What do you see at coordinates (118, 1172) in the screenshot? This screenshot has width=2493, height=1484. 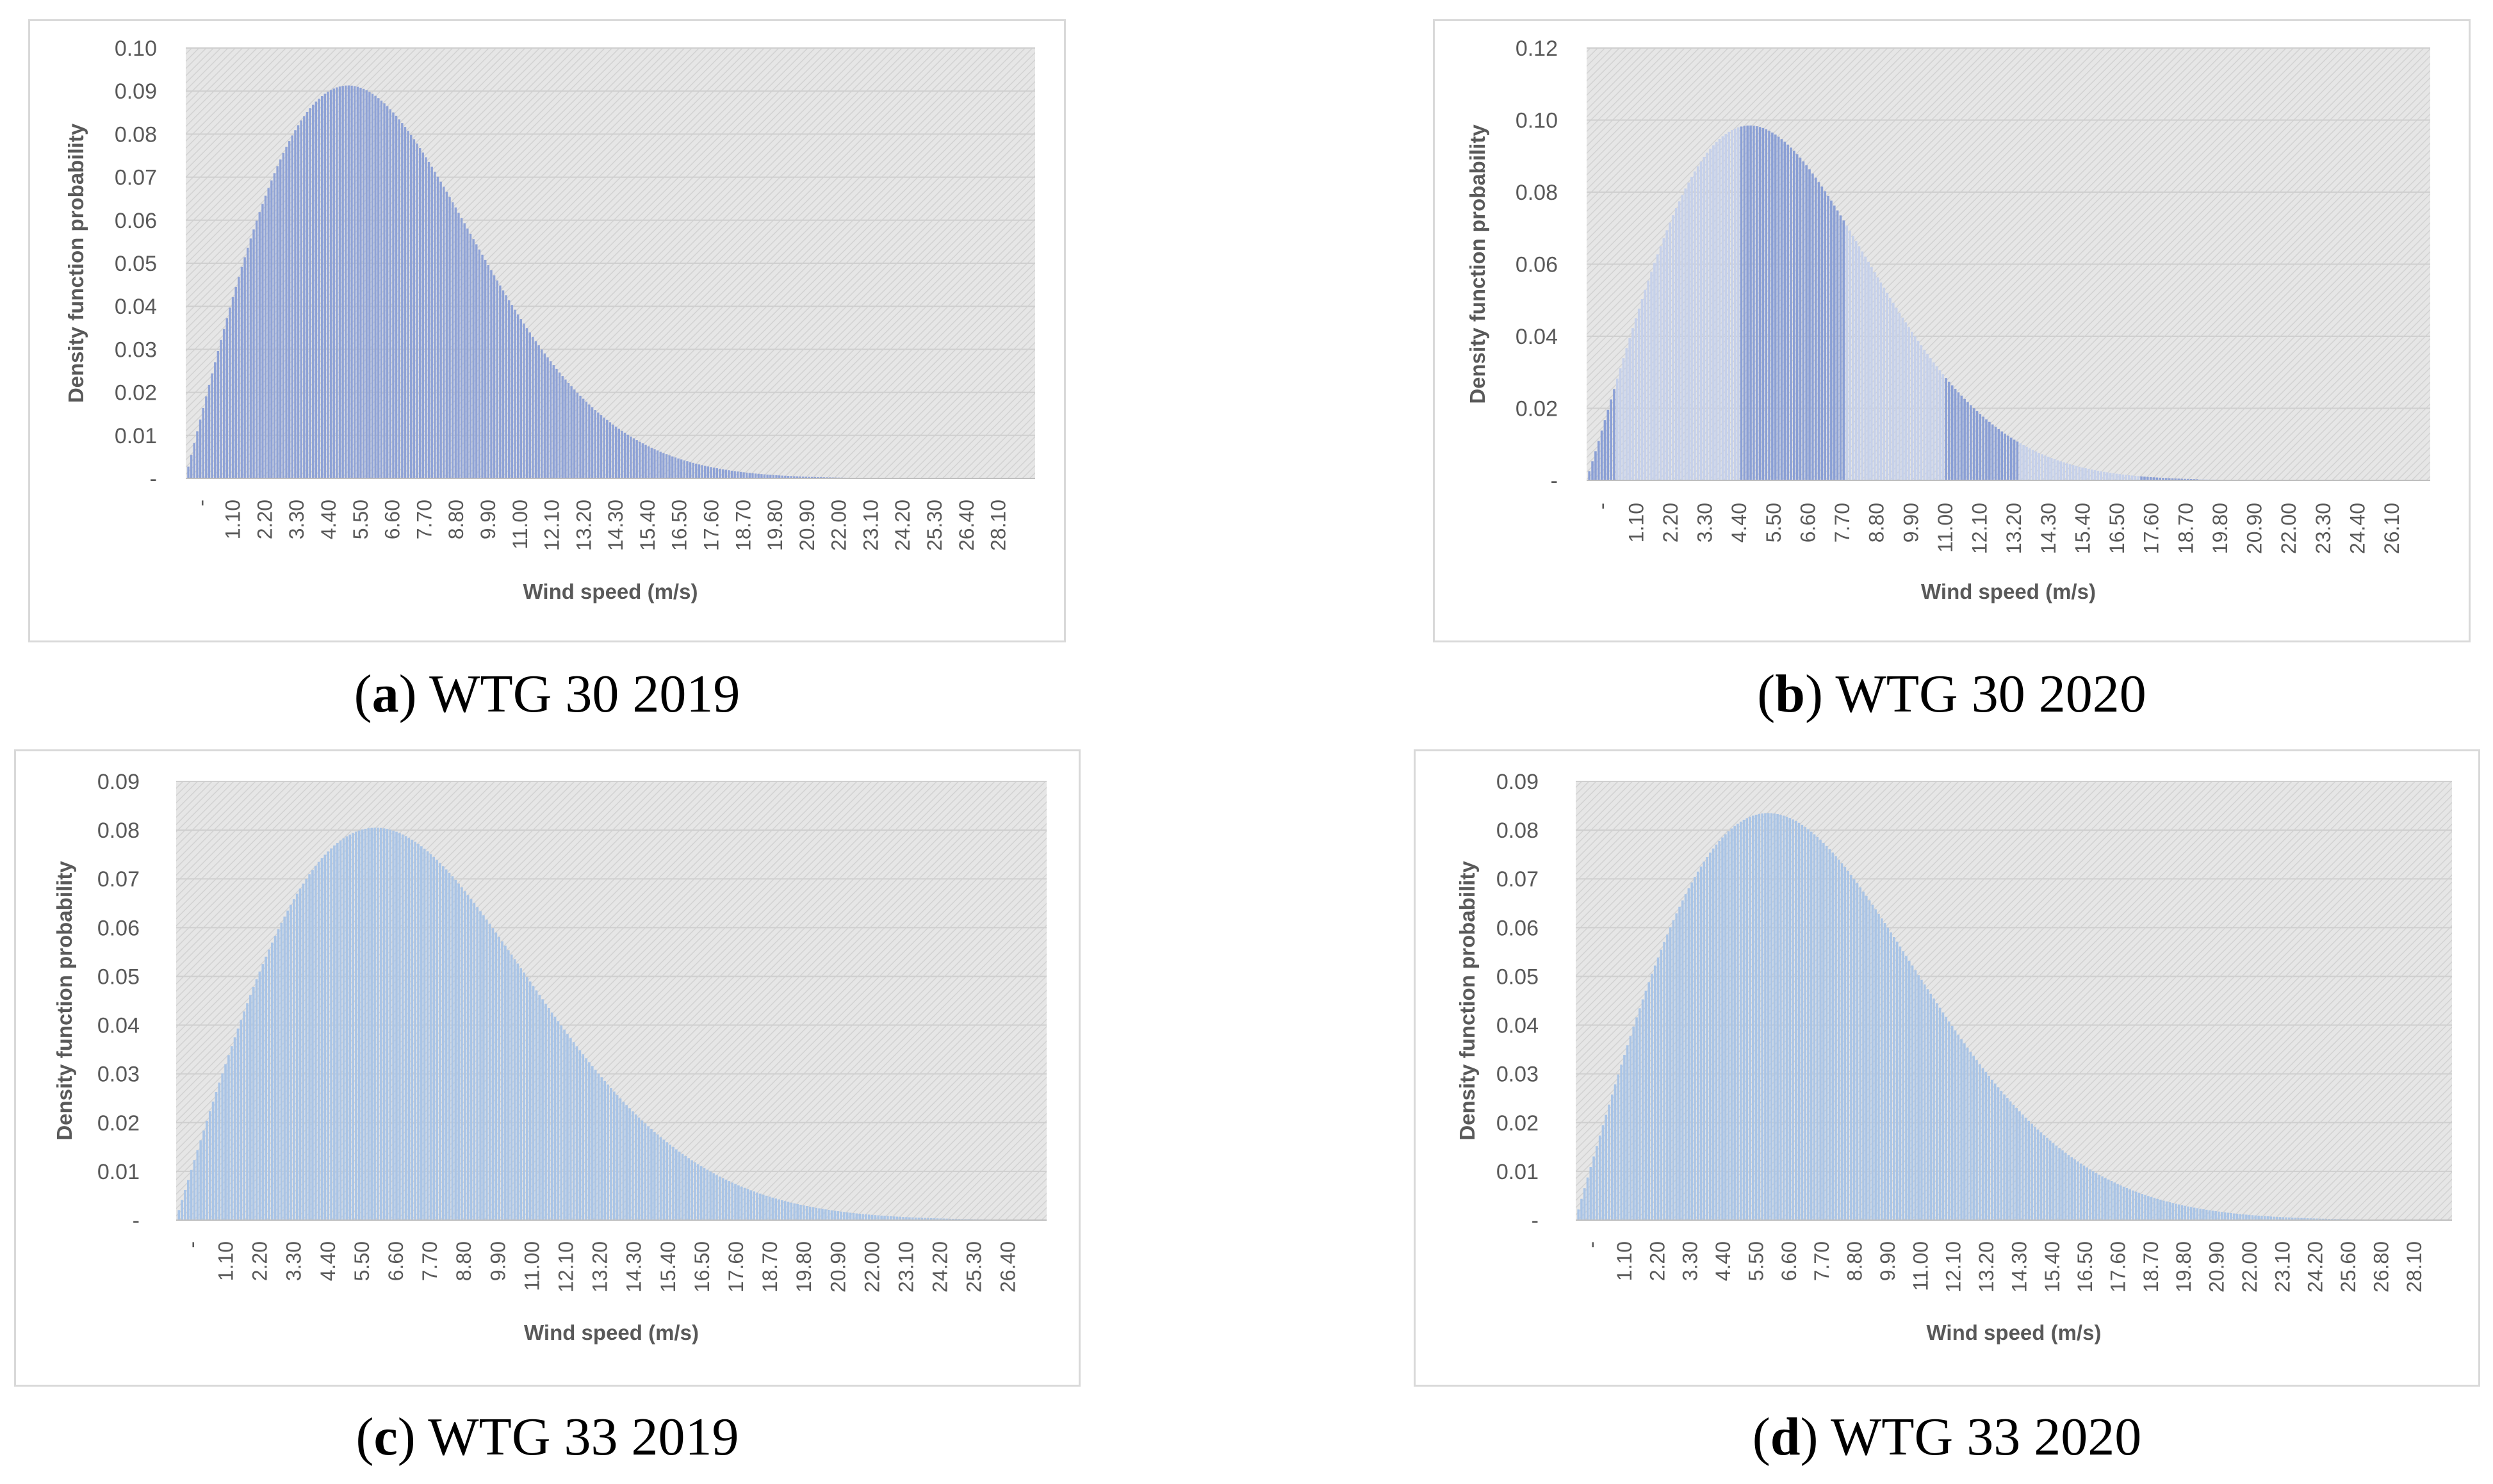 I see `y-tick-label-c-1: 0.01` at bounding box center [118, 1172].